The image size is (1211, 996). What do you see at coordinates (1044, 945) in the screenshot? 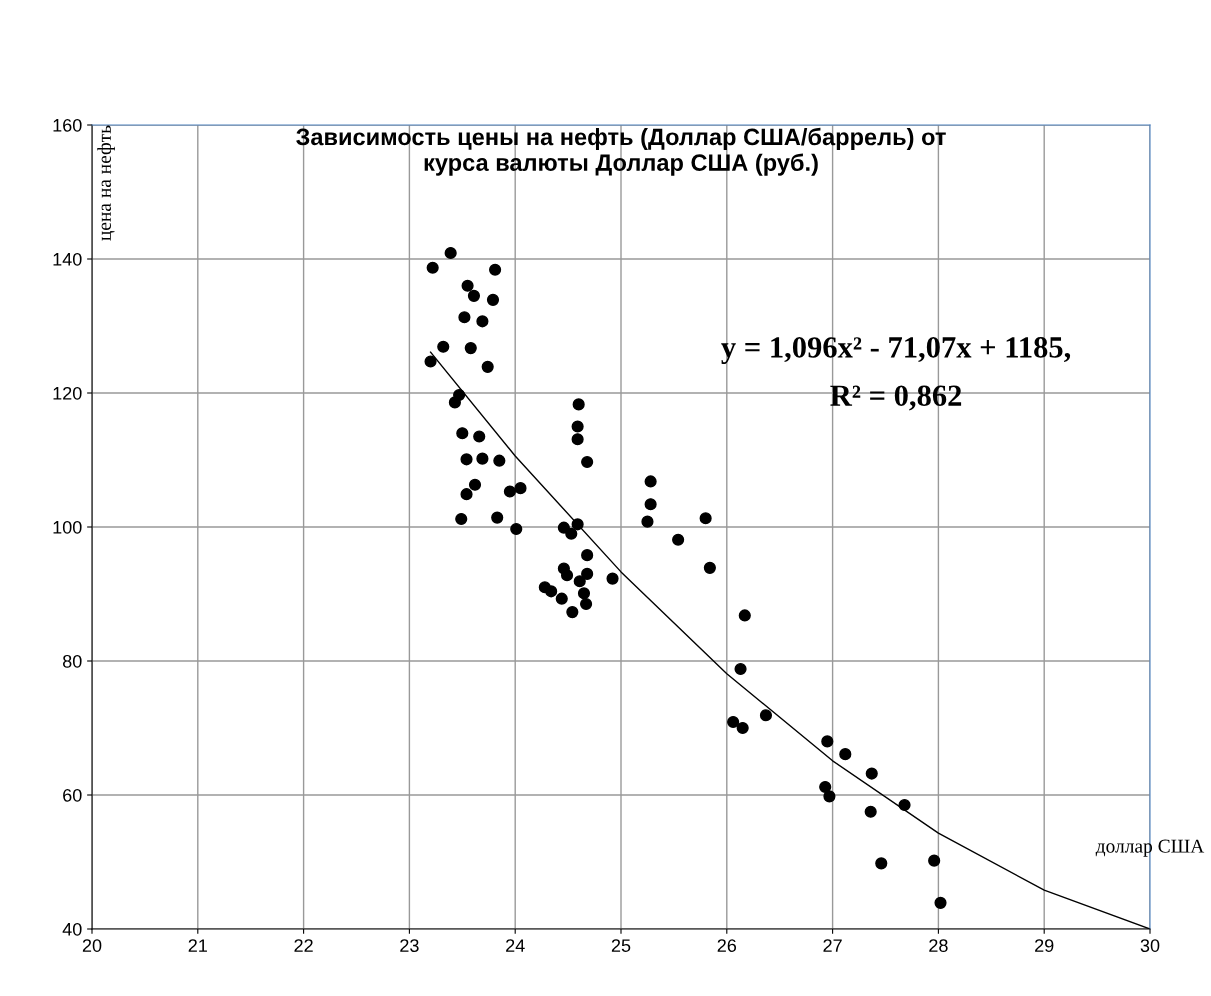
I see `x-tick-label: 29` at bounding box center [1044, 945].